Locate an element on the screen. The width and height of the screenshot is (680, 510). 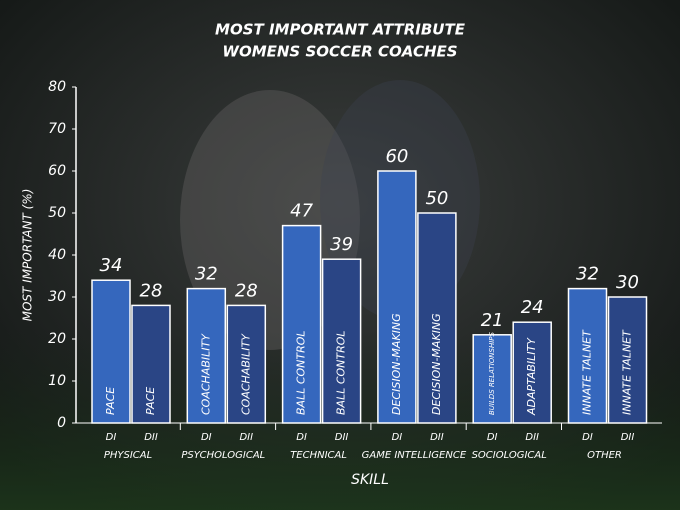
value-label: 47 is located at coordinates (301, 211).